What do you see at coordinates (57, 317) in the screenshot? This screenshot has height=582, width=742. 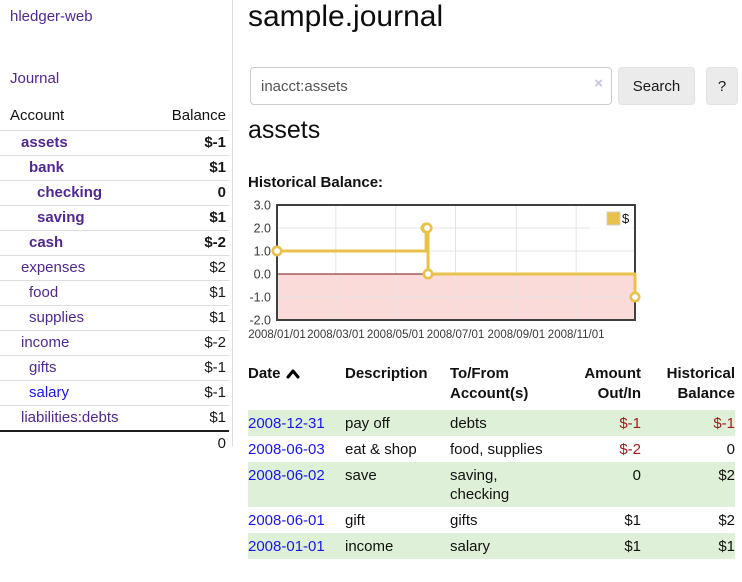 I see `sidebar-account-link: supplies` at bounding box center [57, 317].